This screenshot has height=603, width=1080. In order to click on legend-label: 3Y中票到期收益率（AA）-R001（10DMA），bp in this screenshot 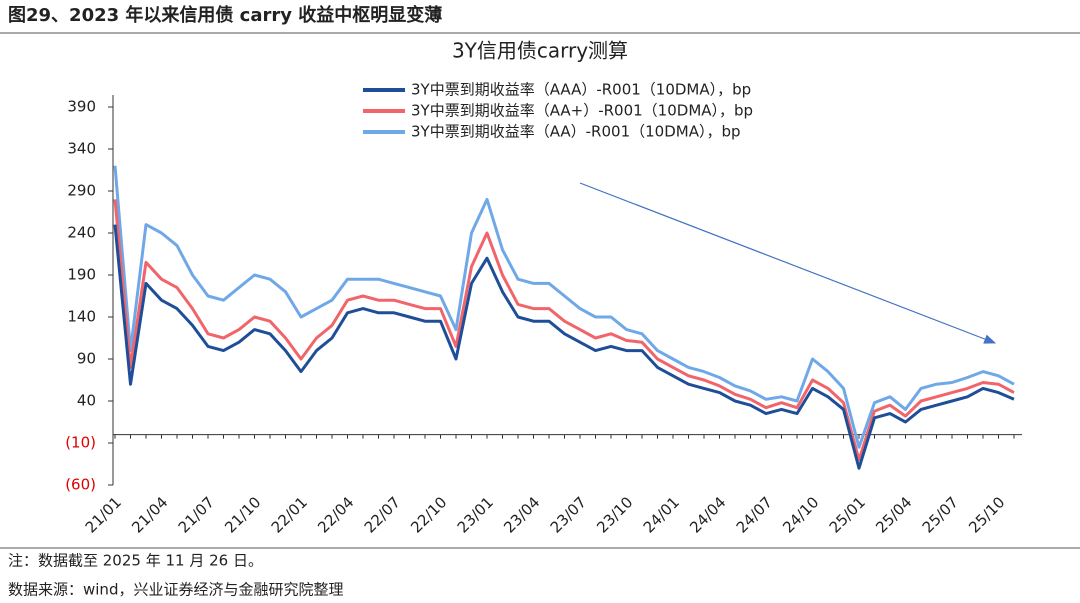, I will do `click(576, 132)`.